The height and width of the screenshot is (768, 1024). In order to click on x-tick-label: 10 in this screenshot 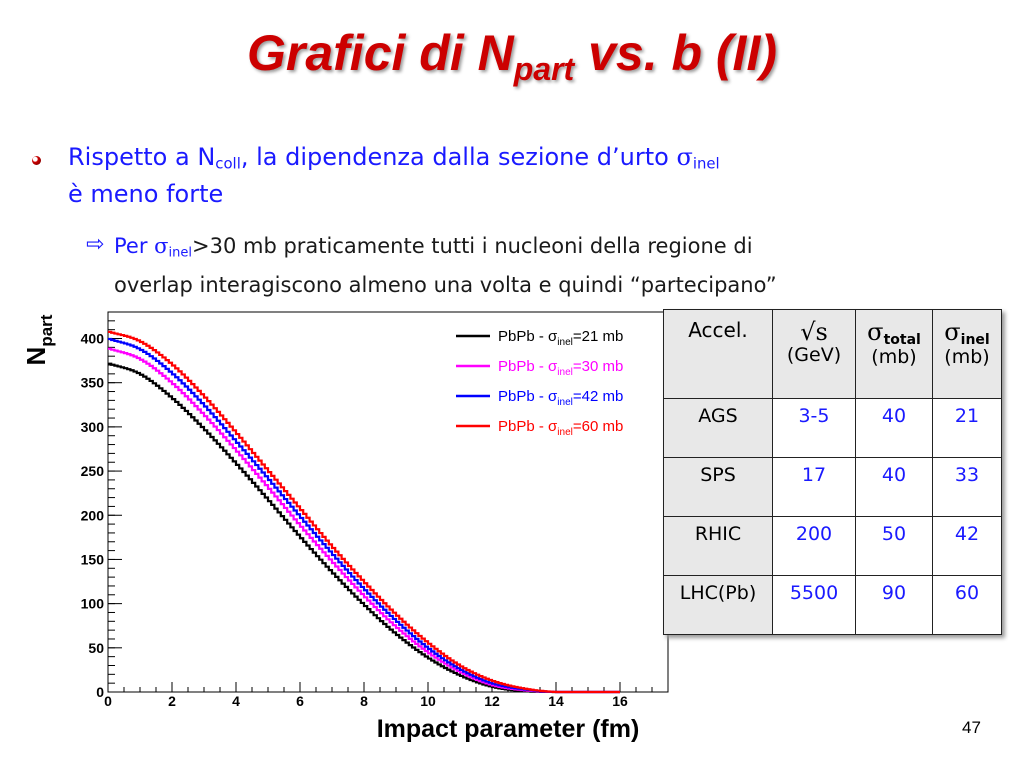, I will do `click(428, 701)`.